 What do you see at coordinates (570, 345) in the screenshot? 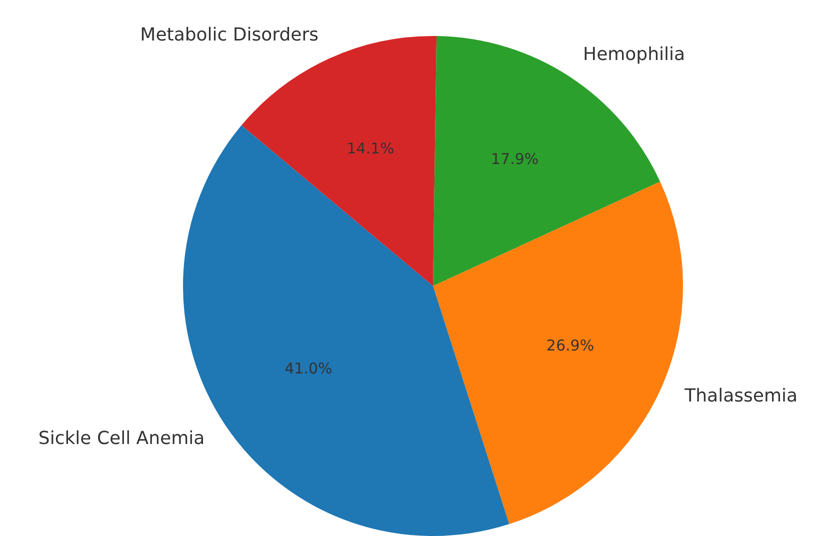
I see `data-label: 26.9%` at bounding box center [570, 345].